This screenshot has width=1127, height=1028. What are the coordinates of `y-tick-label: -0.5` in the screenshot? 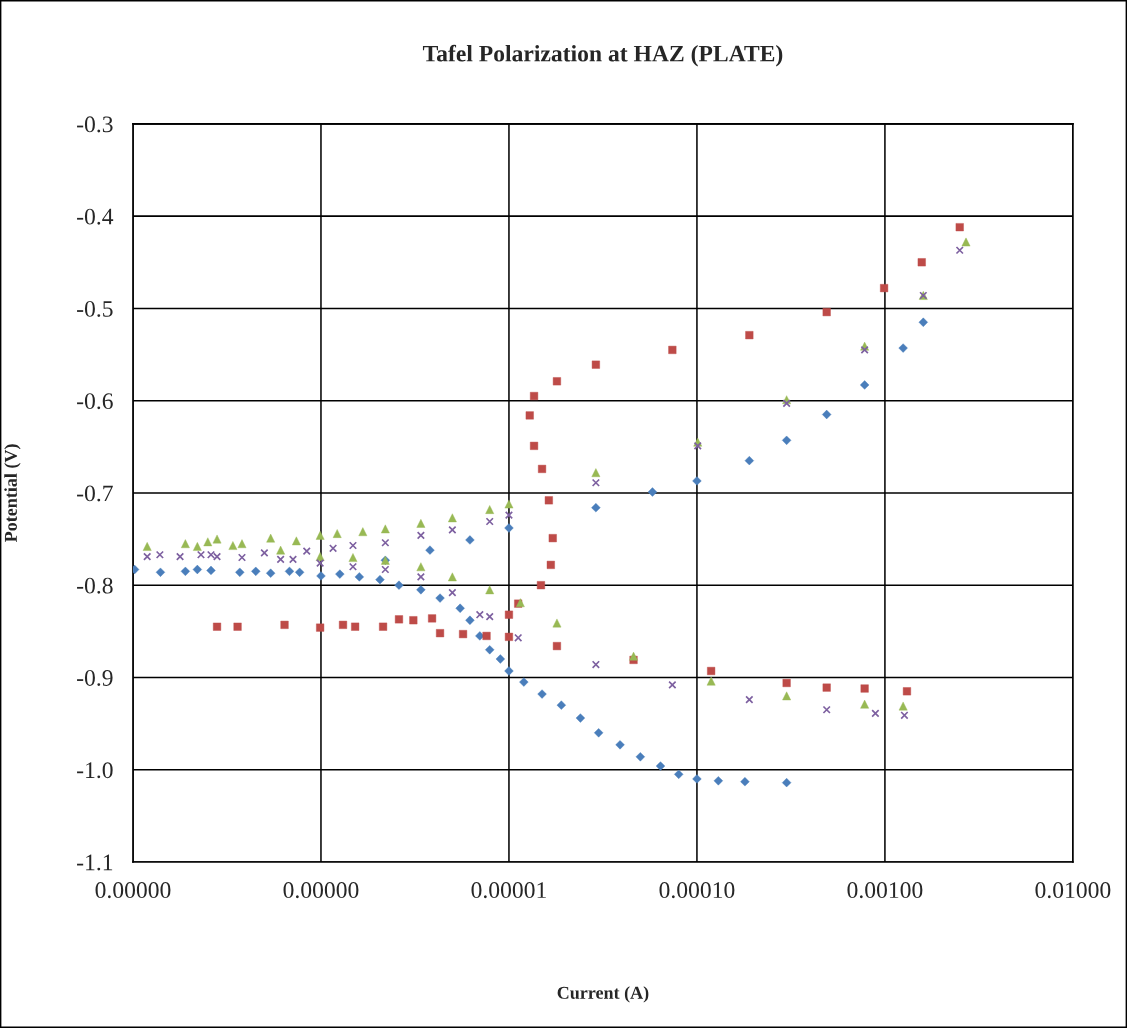 It's located at (95, 308).